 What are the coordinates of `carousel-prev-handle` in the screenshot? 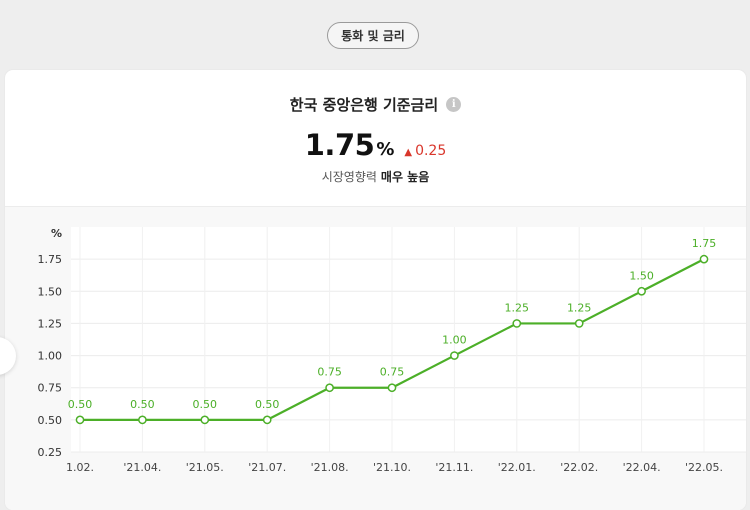 It's located at (8, 356).